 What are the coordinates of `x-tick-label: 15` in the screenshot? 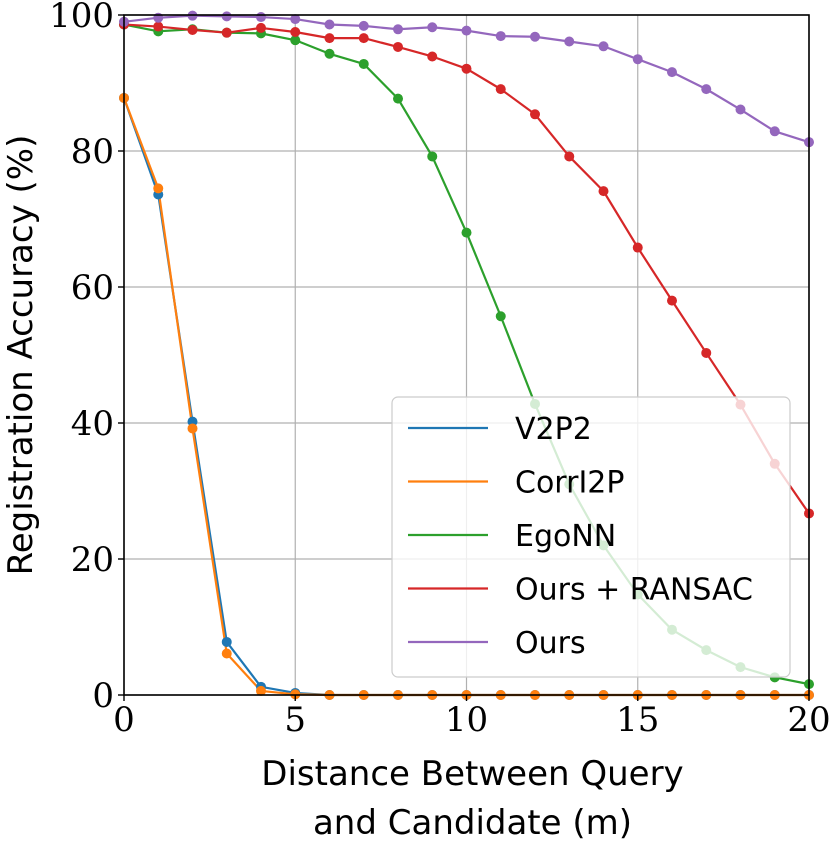 It's located at (637, 720).